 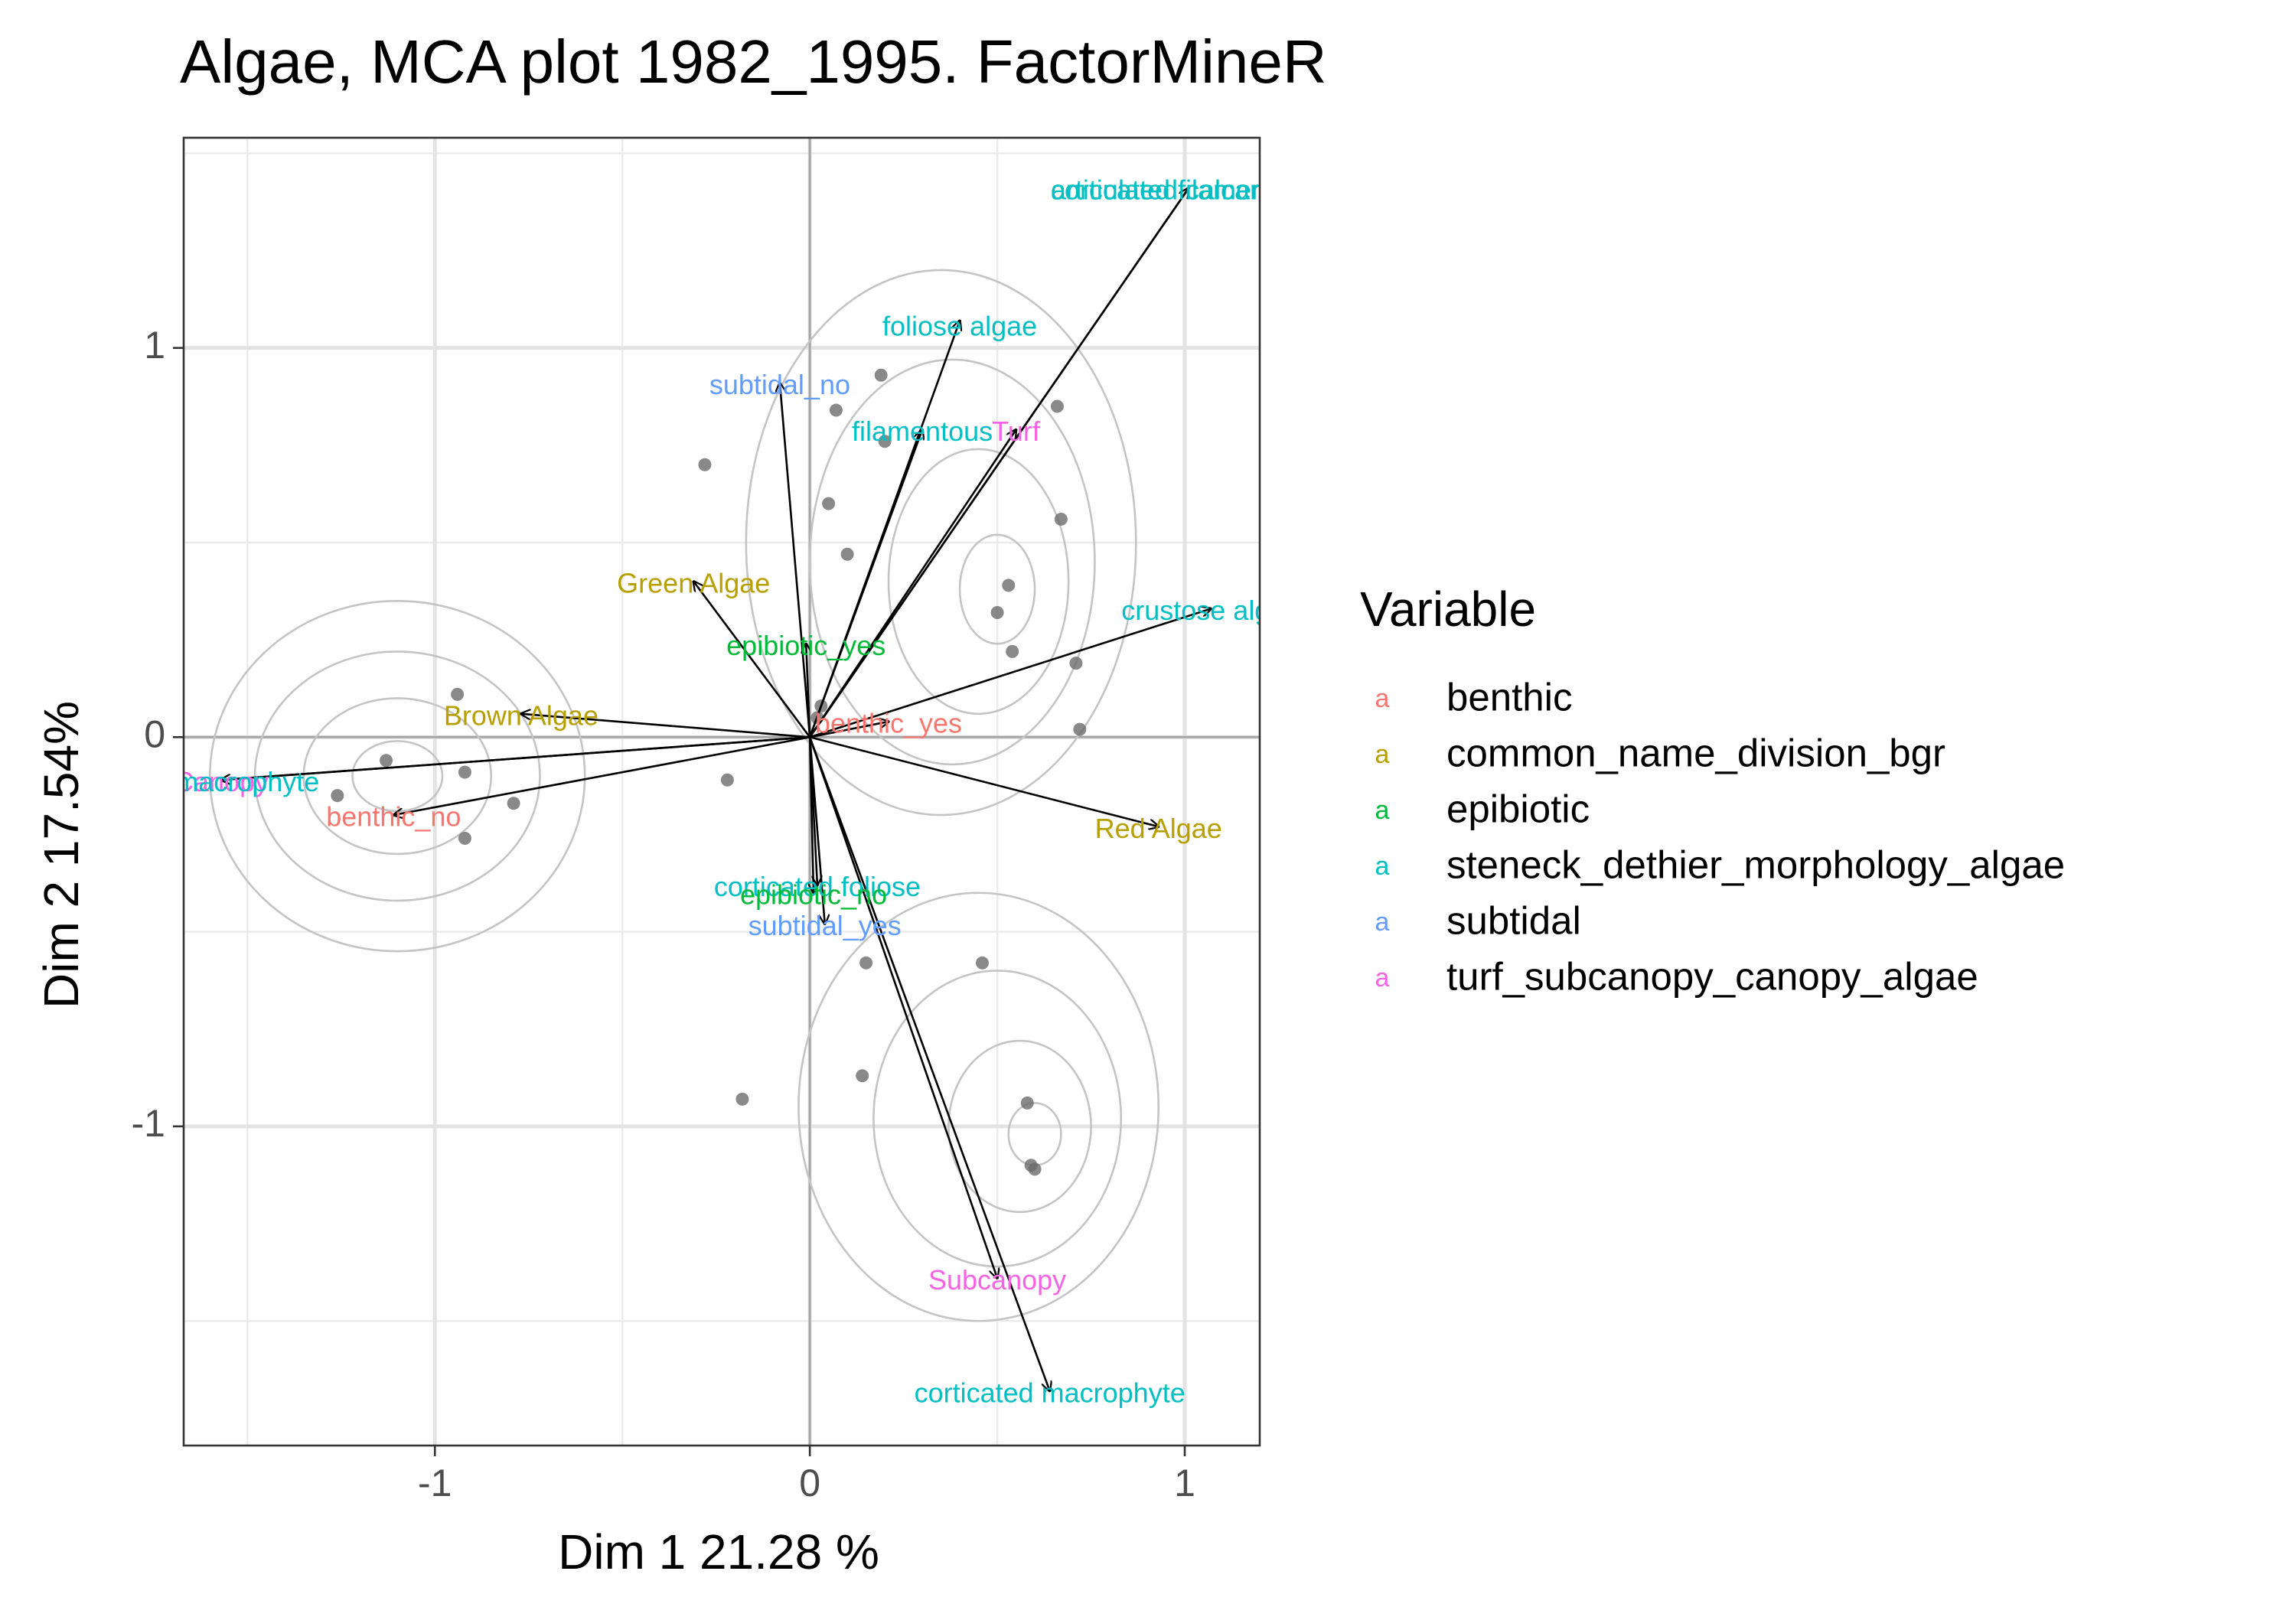 What do you see at coordinates (1755, 864) in the screenshot?
I see `legend-label: steneck_dethier_morphology_algae` at bounding box center [1755, 864].